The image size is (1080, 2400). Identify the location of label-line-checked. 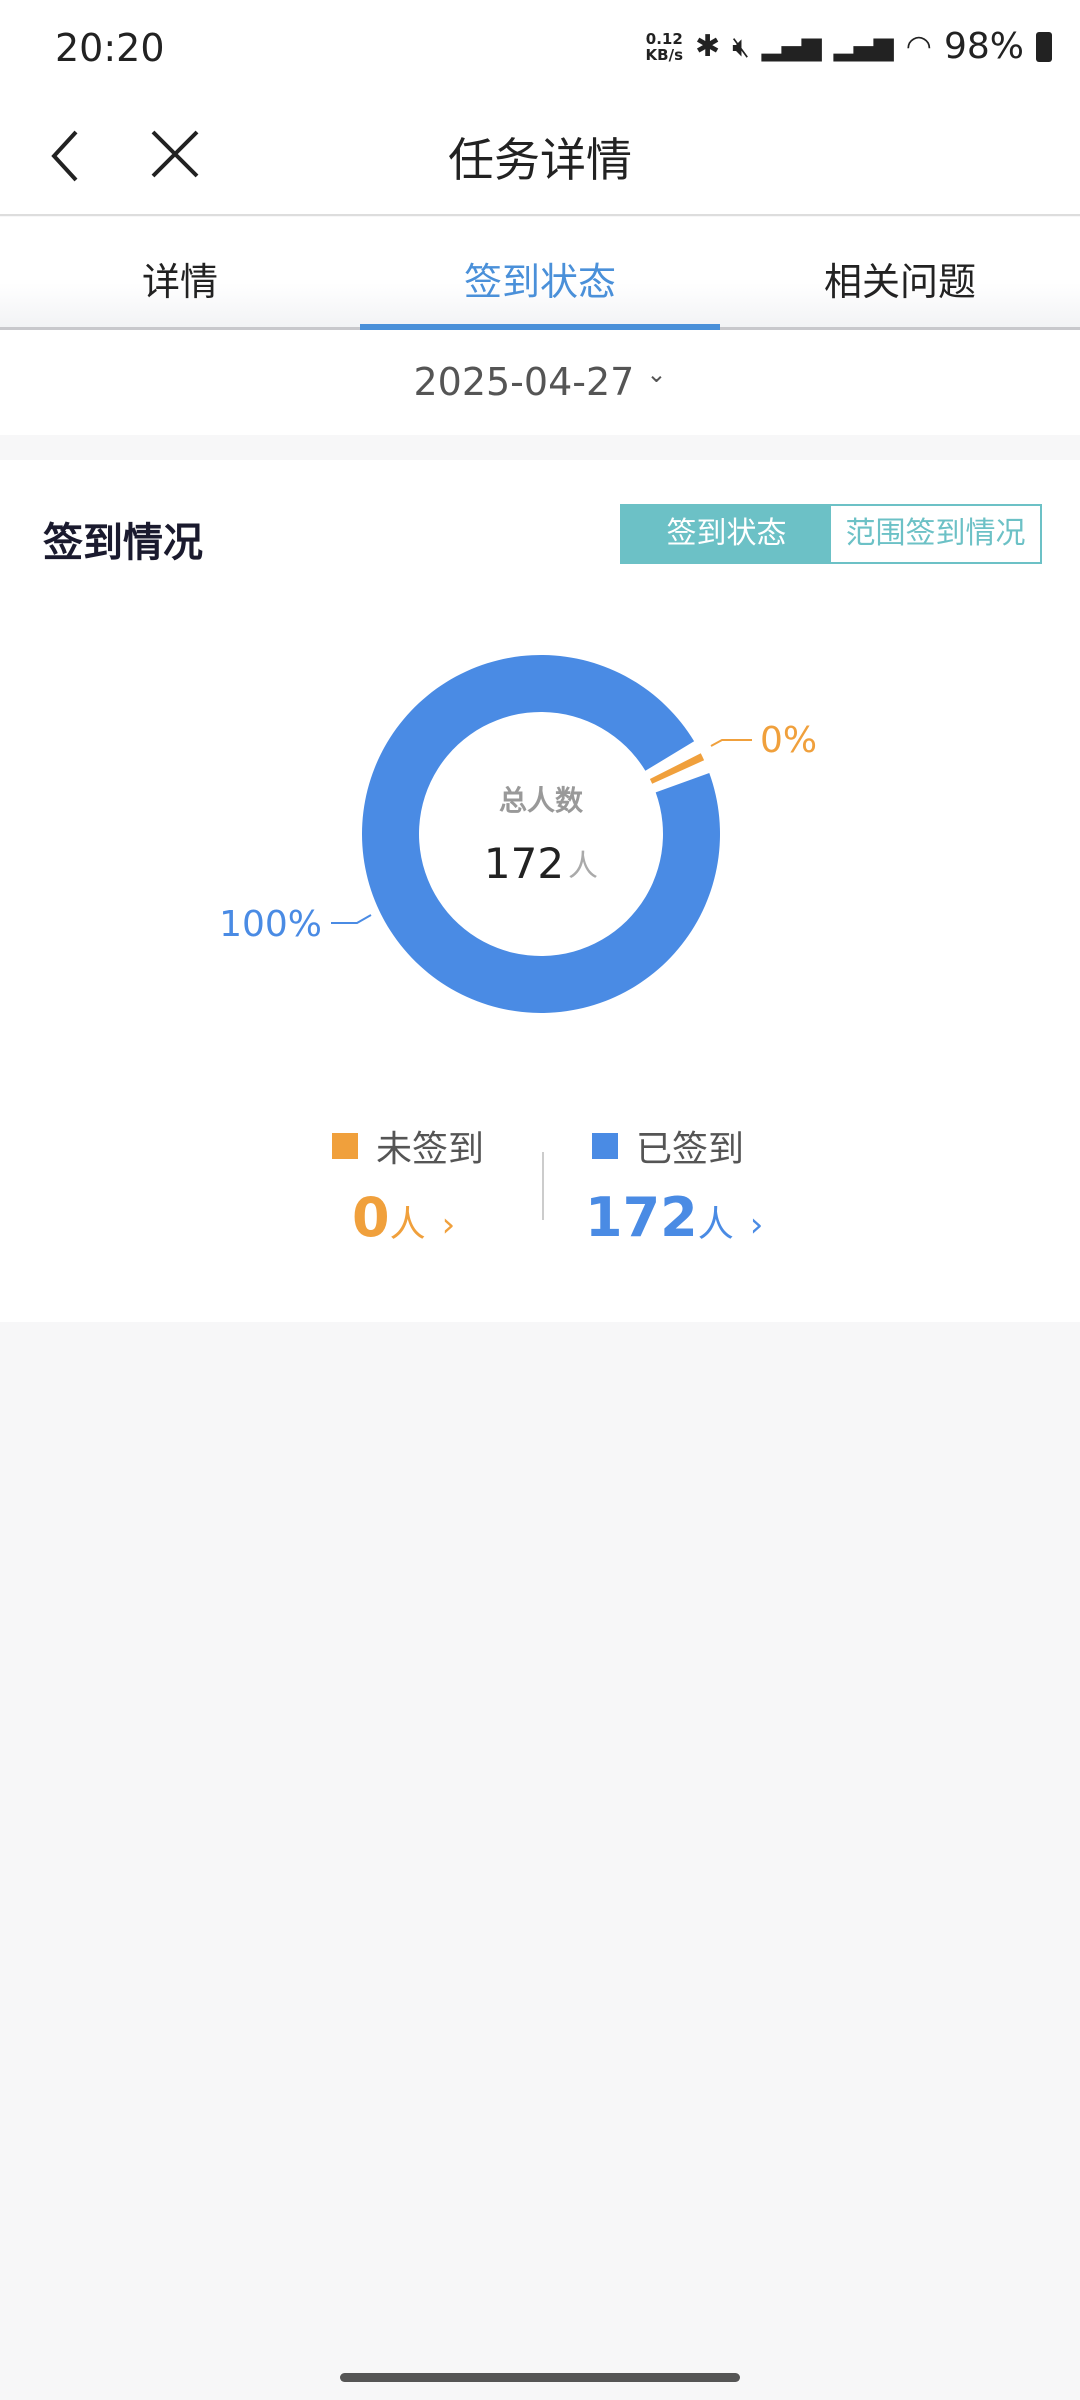
(351, 919).